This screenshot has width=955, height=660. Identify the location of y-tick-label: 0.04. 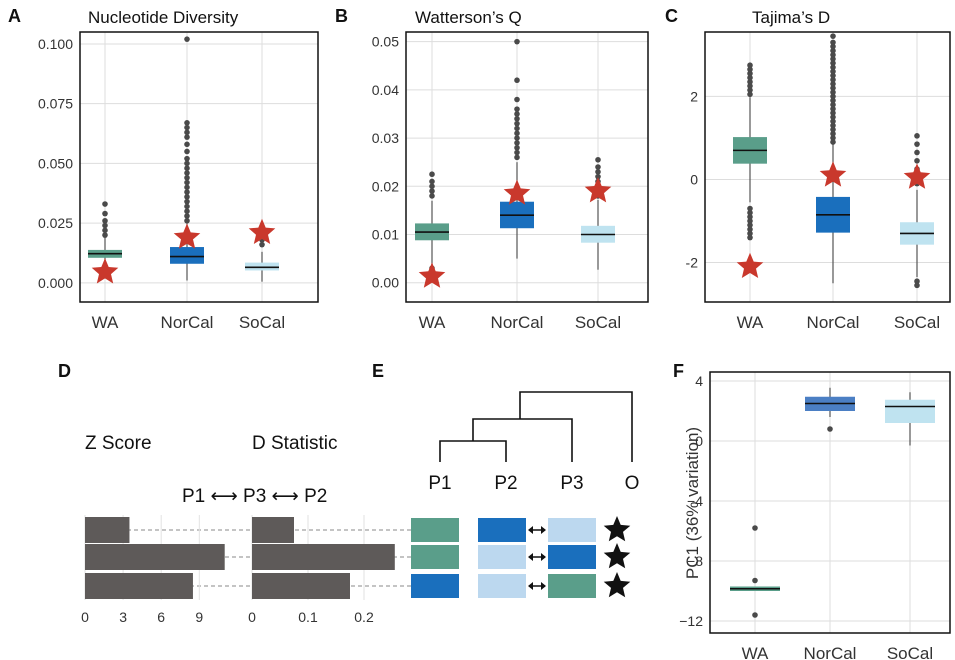
(385, 90).